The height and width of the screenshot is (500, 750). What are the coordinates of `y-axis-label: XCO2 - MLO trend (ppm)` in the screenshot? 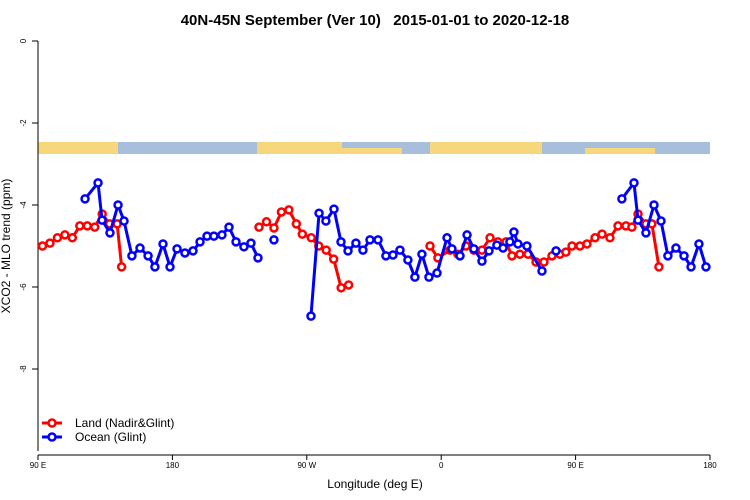 It's located at (6, 246).